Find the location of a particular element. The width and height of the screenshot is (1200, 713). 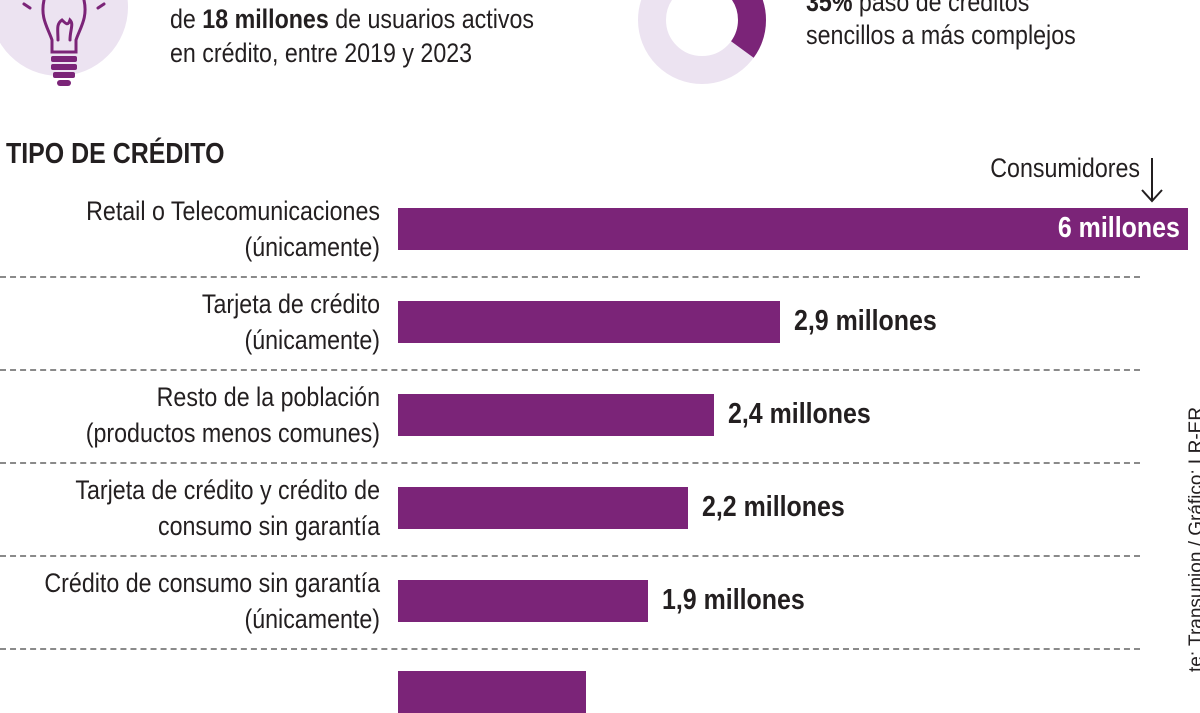

series-label: Consumidores is located at coordinates (1065, 168).